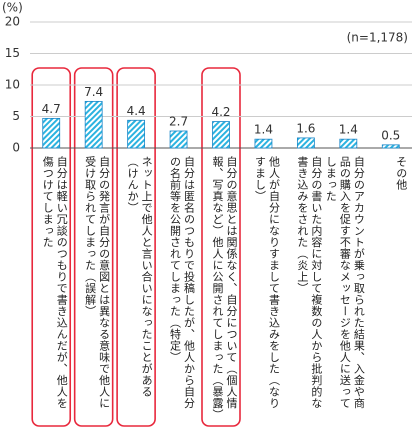 This screenshot has height=437, width=420. Describe the element at coordinates (377, 38) in the screenshot. I see `annotation: (n=1,178)` at that location.